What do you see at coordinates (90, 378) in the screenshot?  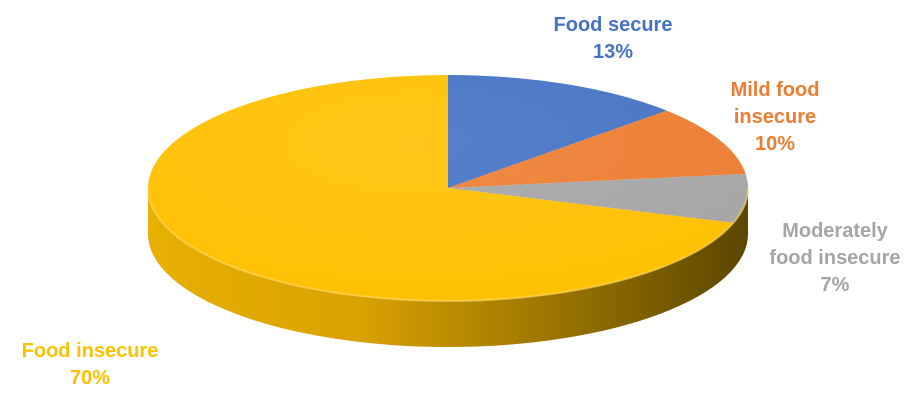 I see `label-food-insecure-value: 70%` at bounding box center [90, 378].